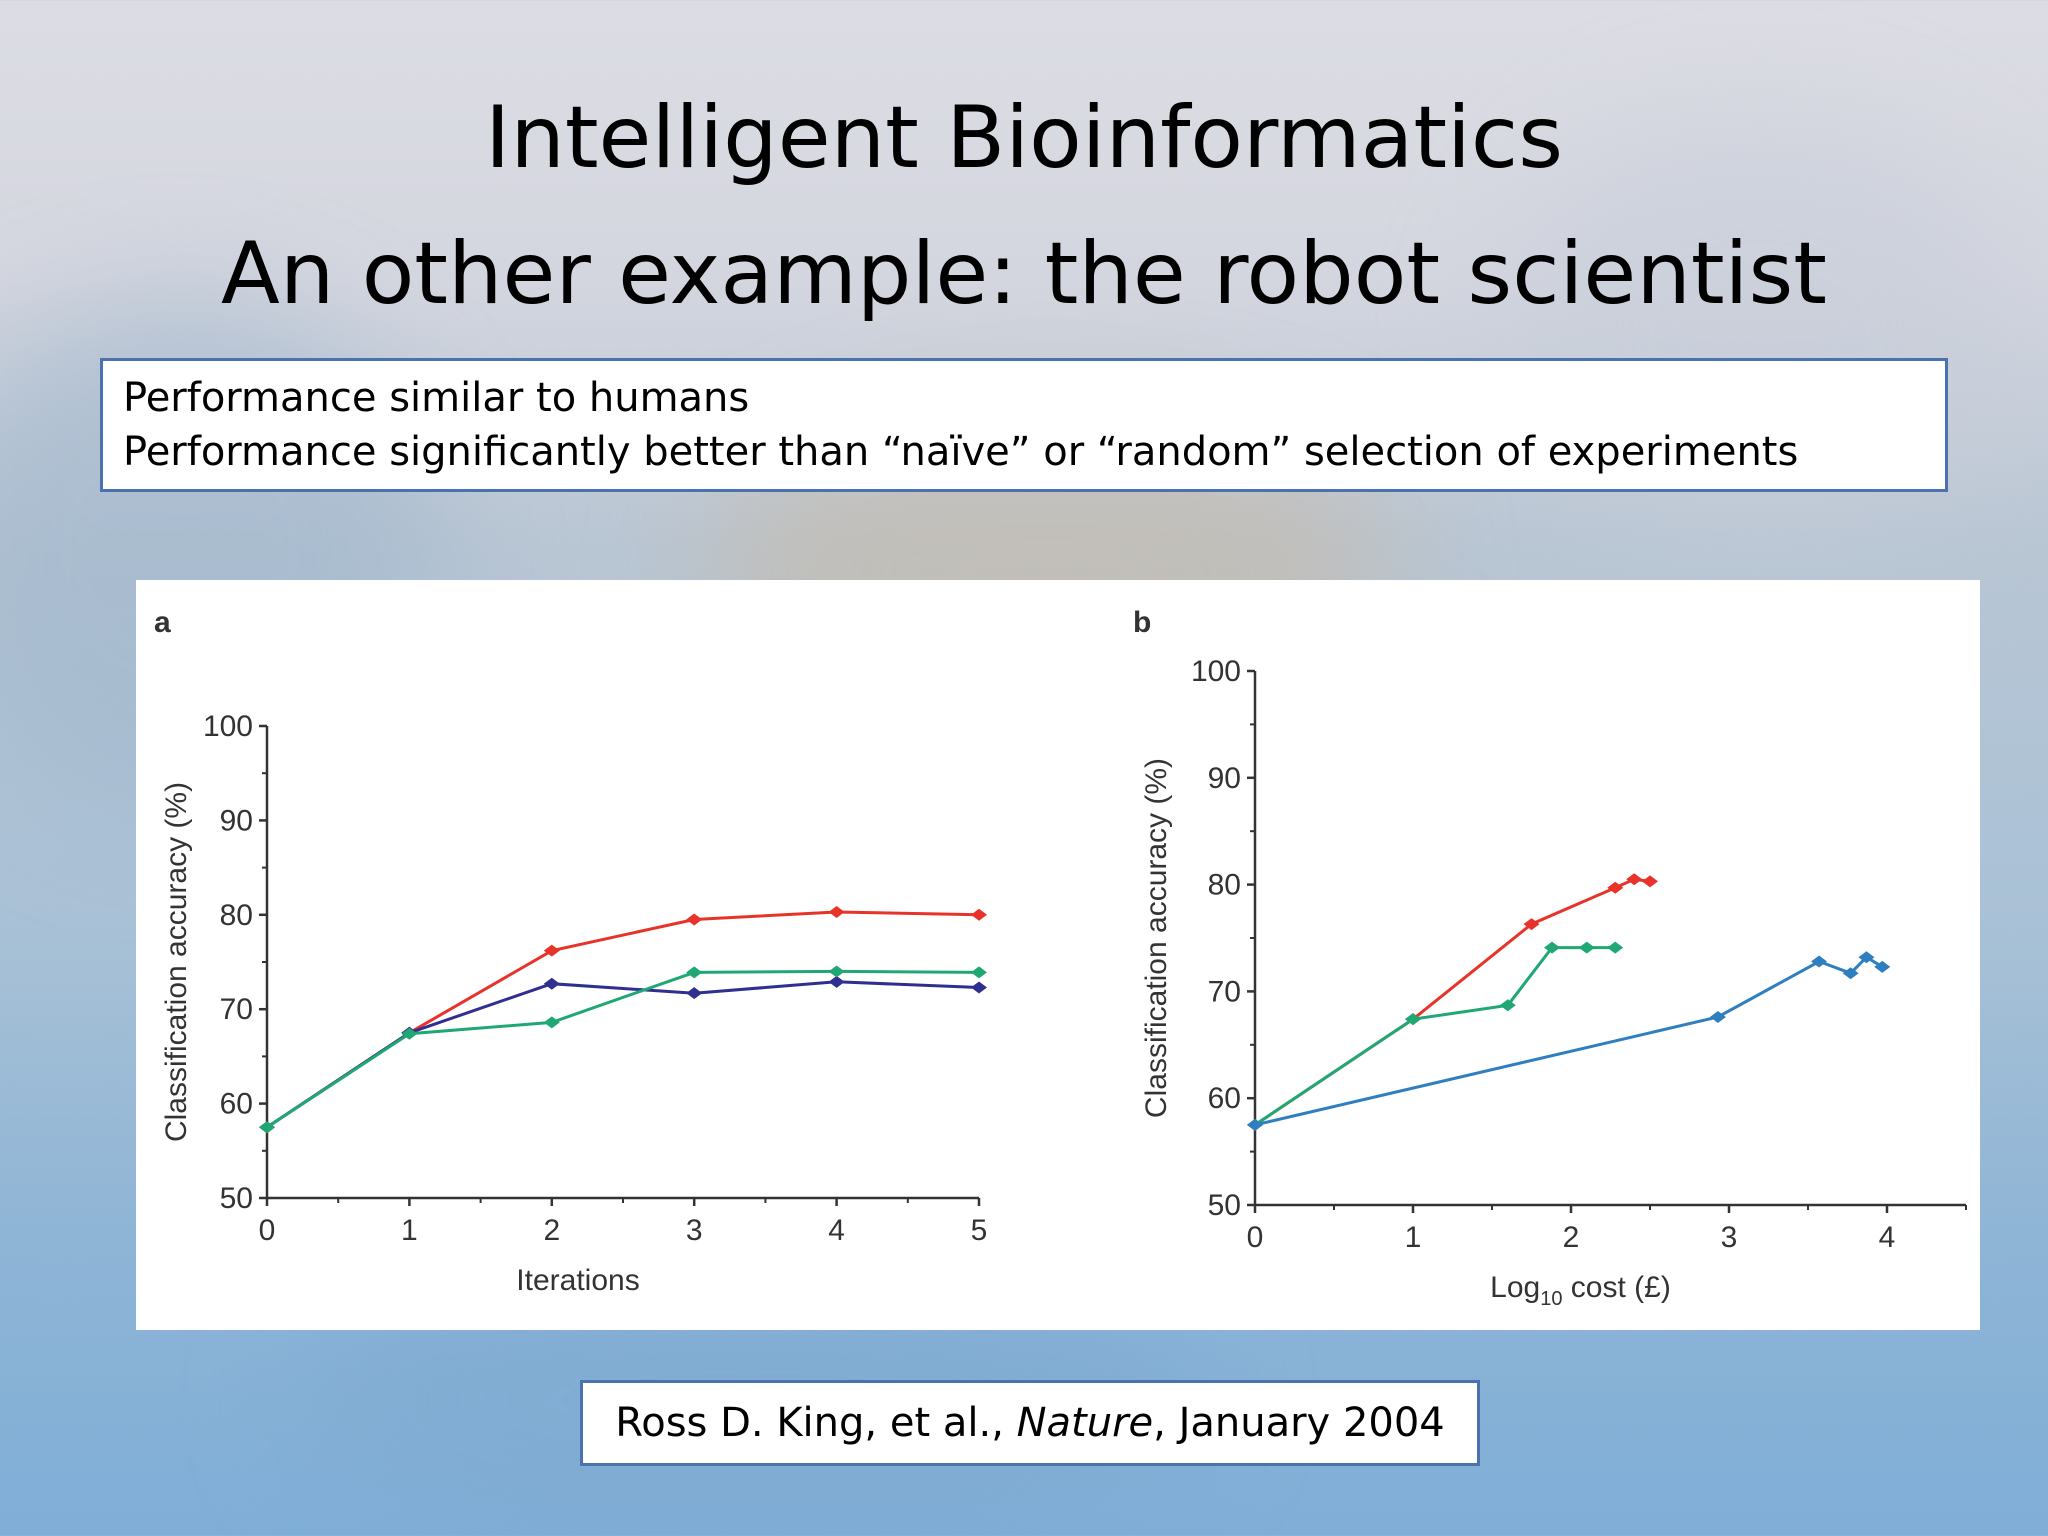 The image size is (2048, 1536). What do you see at coordinates (1024, 138) in the screenshot?
I see `slide-title-line-1: Intelligent Bioinformatics` at bounding box center [1024, 138].